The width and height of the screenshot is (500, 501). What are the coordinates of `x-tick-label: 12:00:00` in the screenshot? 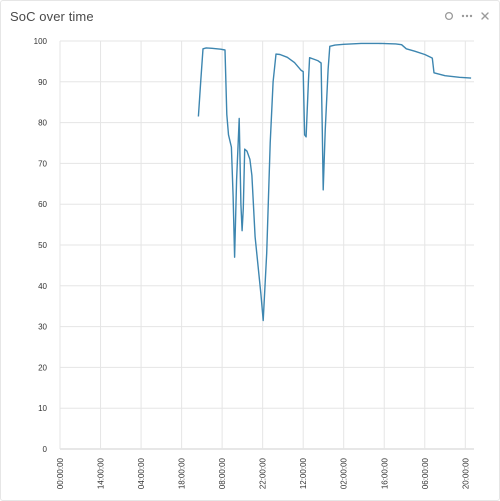 It's located at (303, 473).